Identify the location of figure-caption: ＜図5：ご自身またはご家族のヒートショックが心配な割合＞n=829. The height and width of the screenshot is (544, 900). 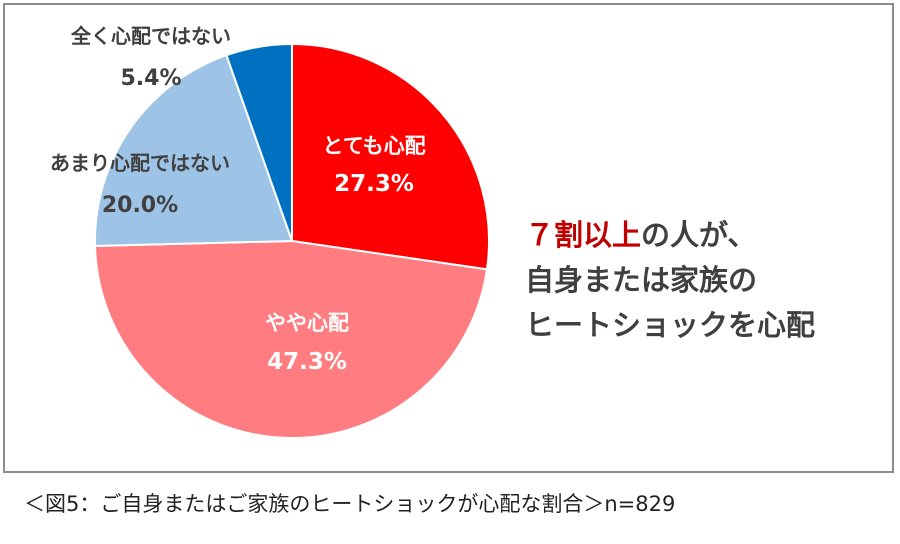
(350, 504).